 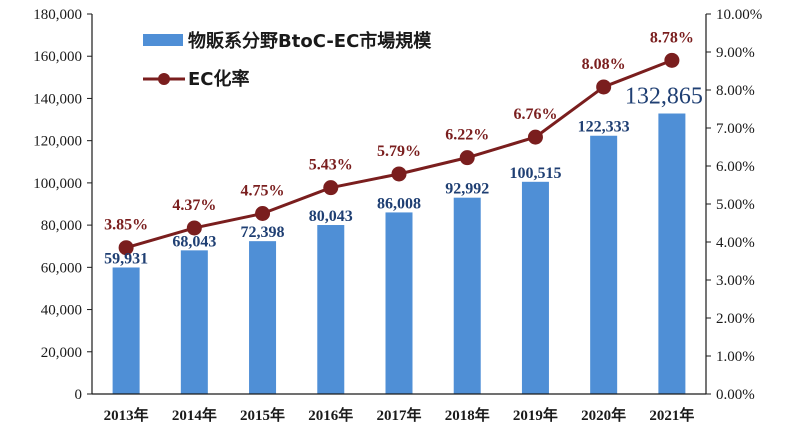 What do you see at coordinates (535, 415) in the screenshot?
I see `x-tick-label: 2019年` at bounding box center [535, 415].